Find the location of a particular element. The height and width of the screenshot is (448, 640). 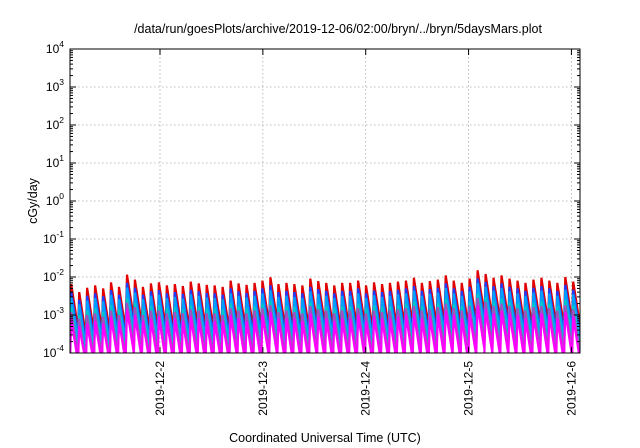

series-line is located at coordinates (325, 329).